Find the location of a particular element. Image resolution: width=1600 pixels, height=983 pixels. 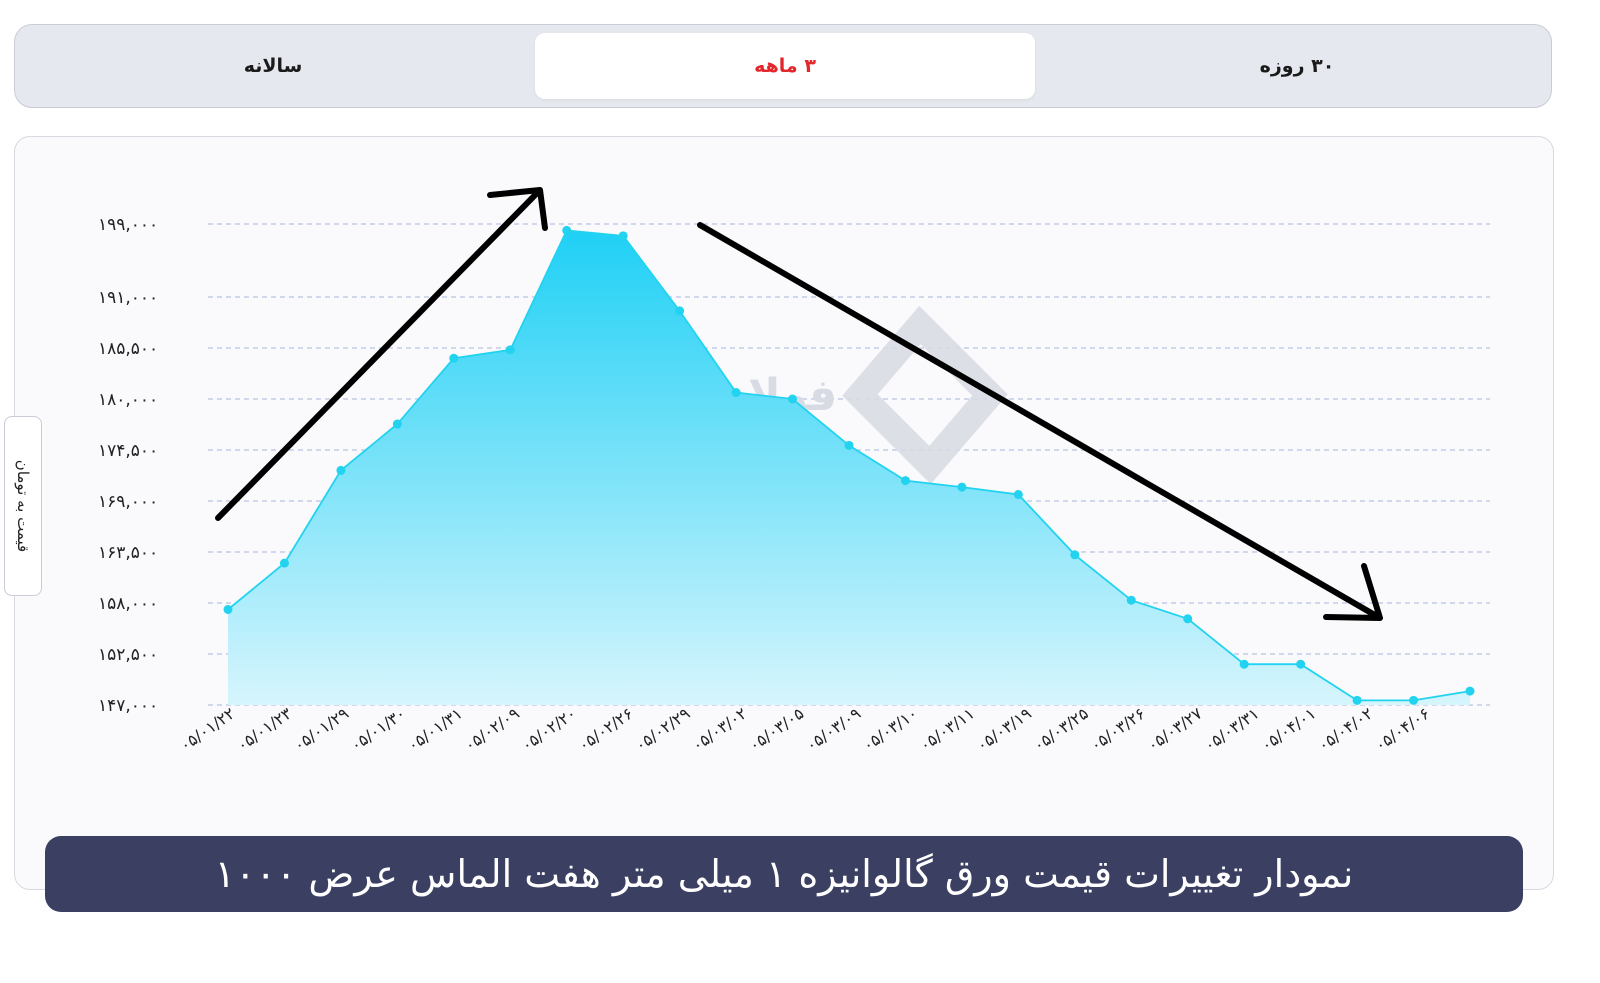

tab-yearly: سالانه is located at coordinates (273, 66).